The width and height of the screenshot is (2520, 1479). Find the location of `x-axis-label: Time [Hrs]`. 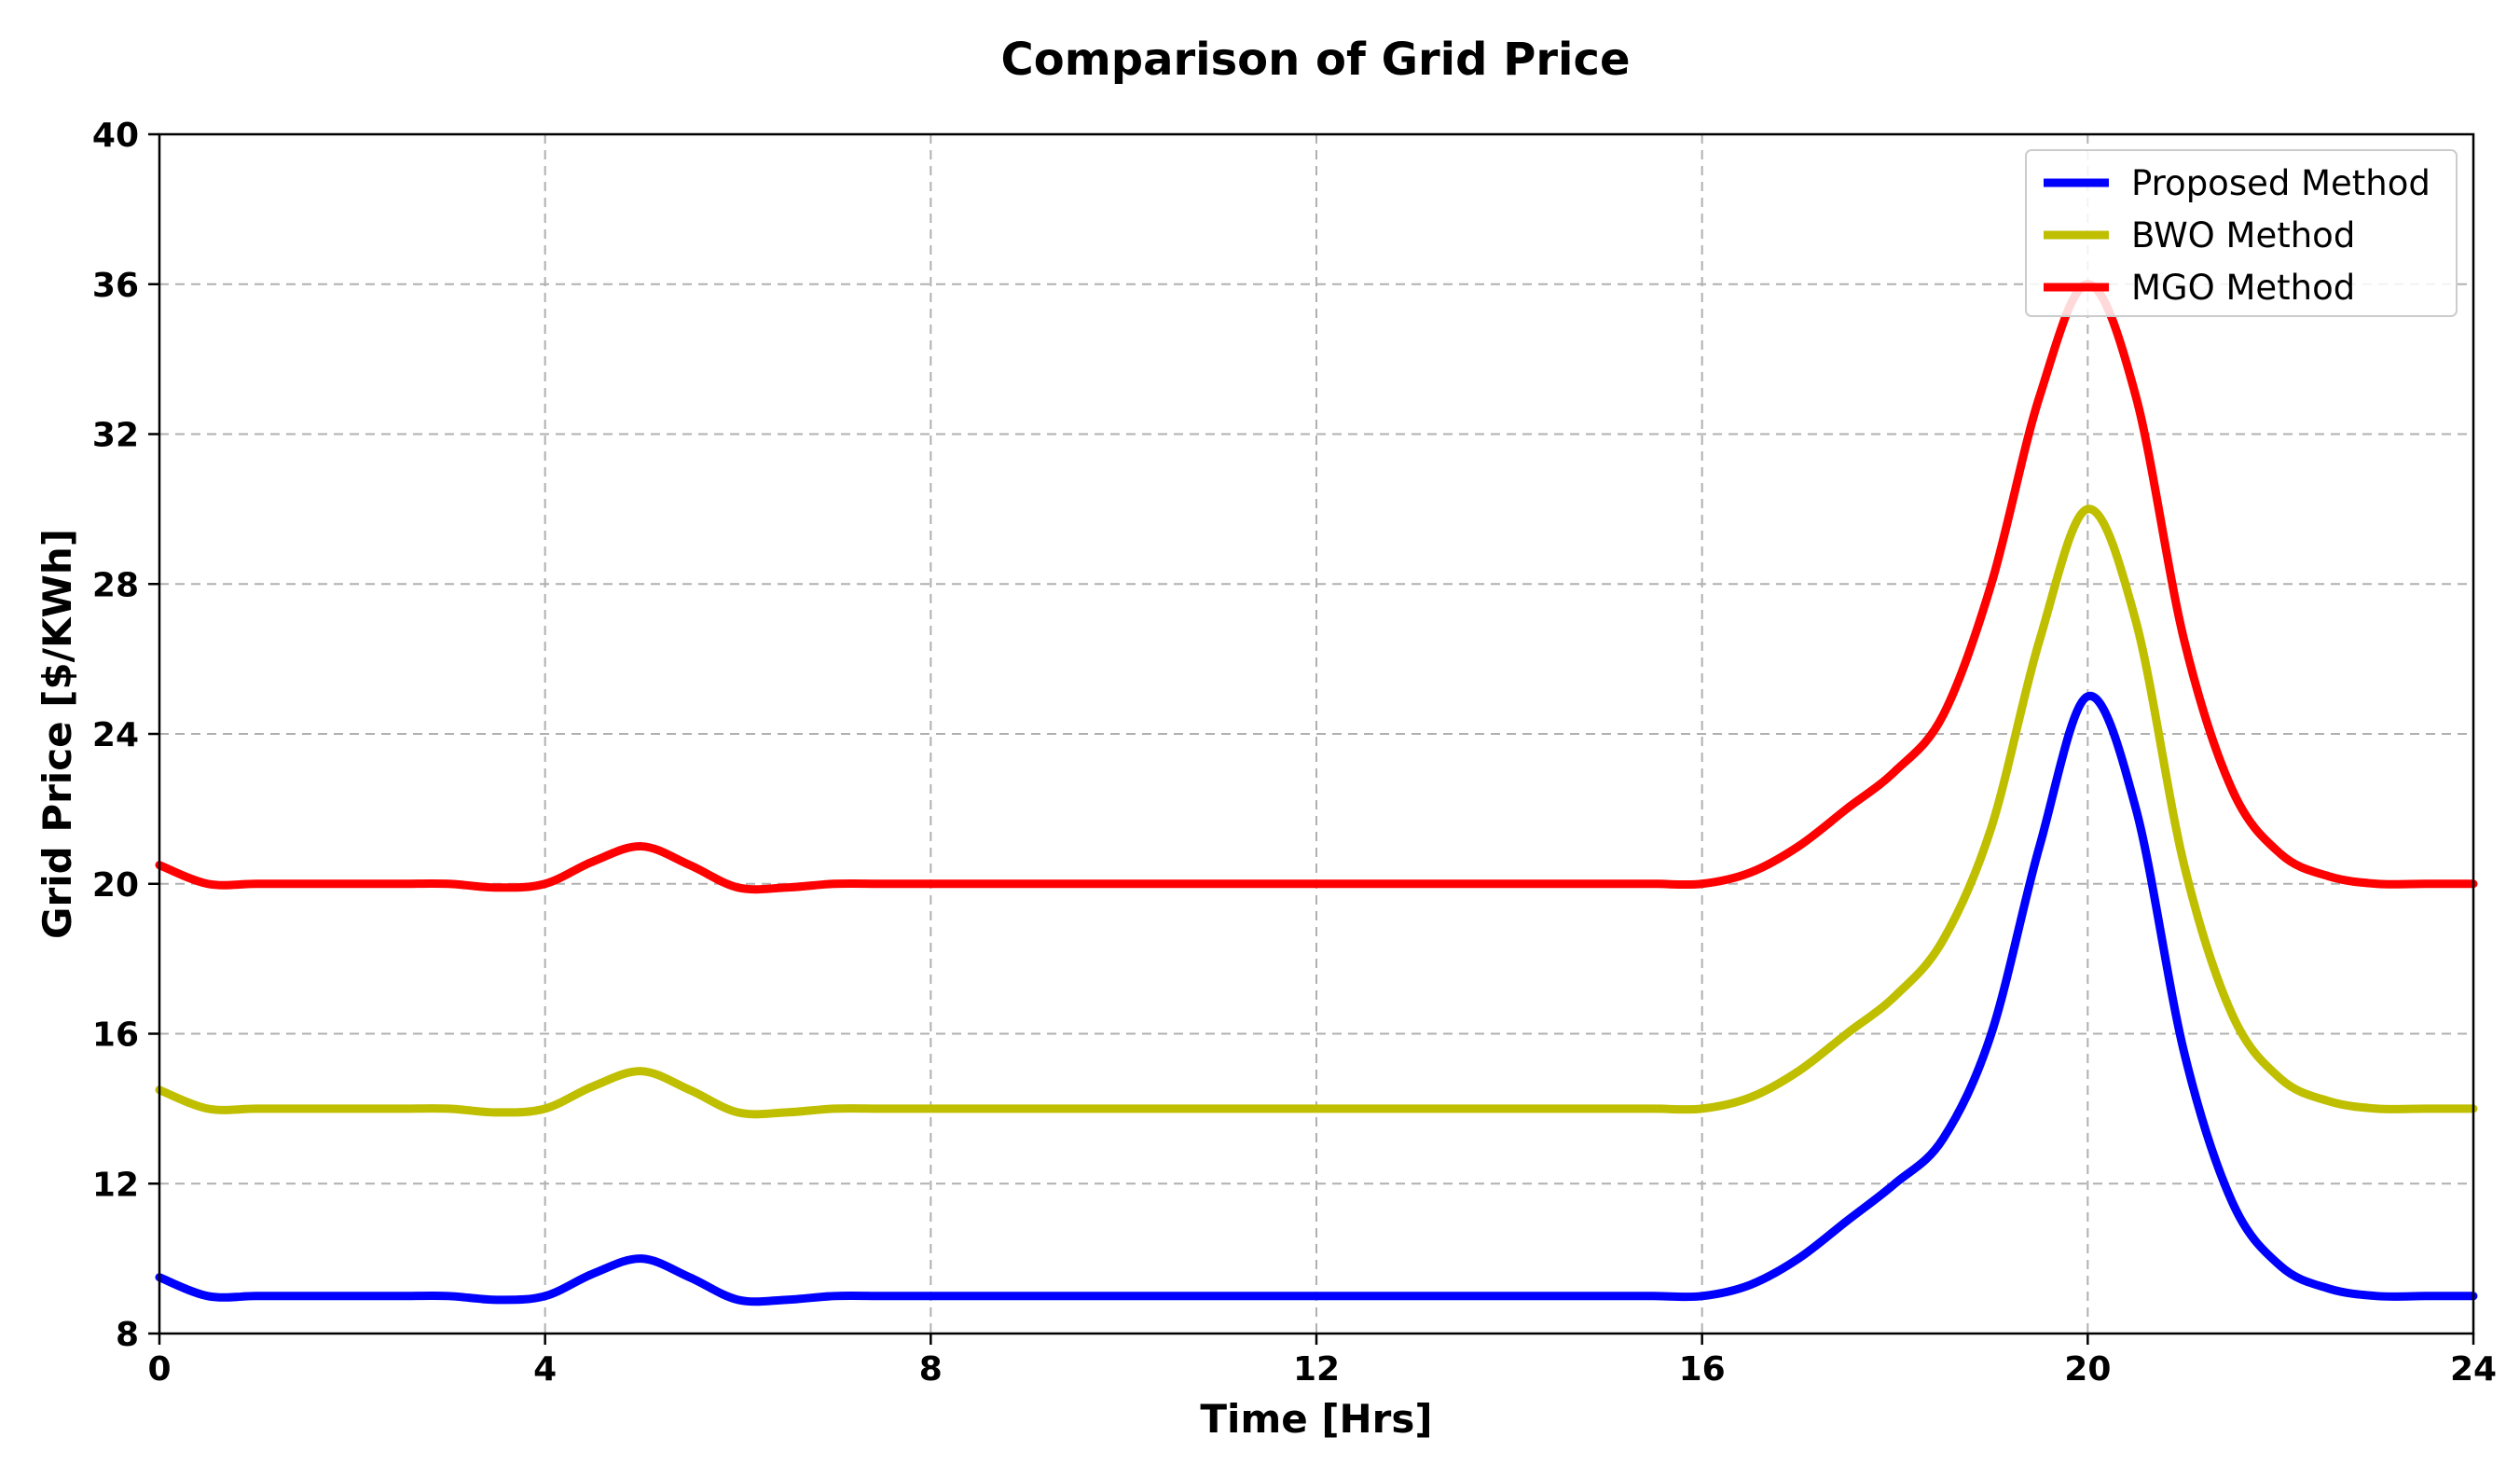

x-axis-label: Time [Hrs] is located at coordinates (1316, 1419).